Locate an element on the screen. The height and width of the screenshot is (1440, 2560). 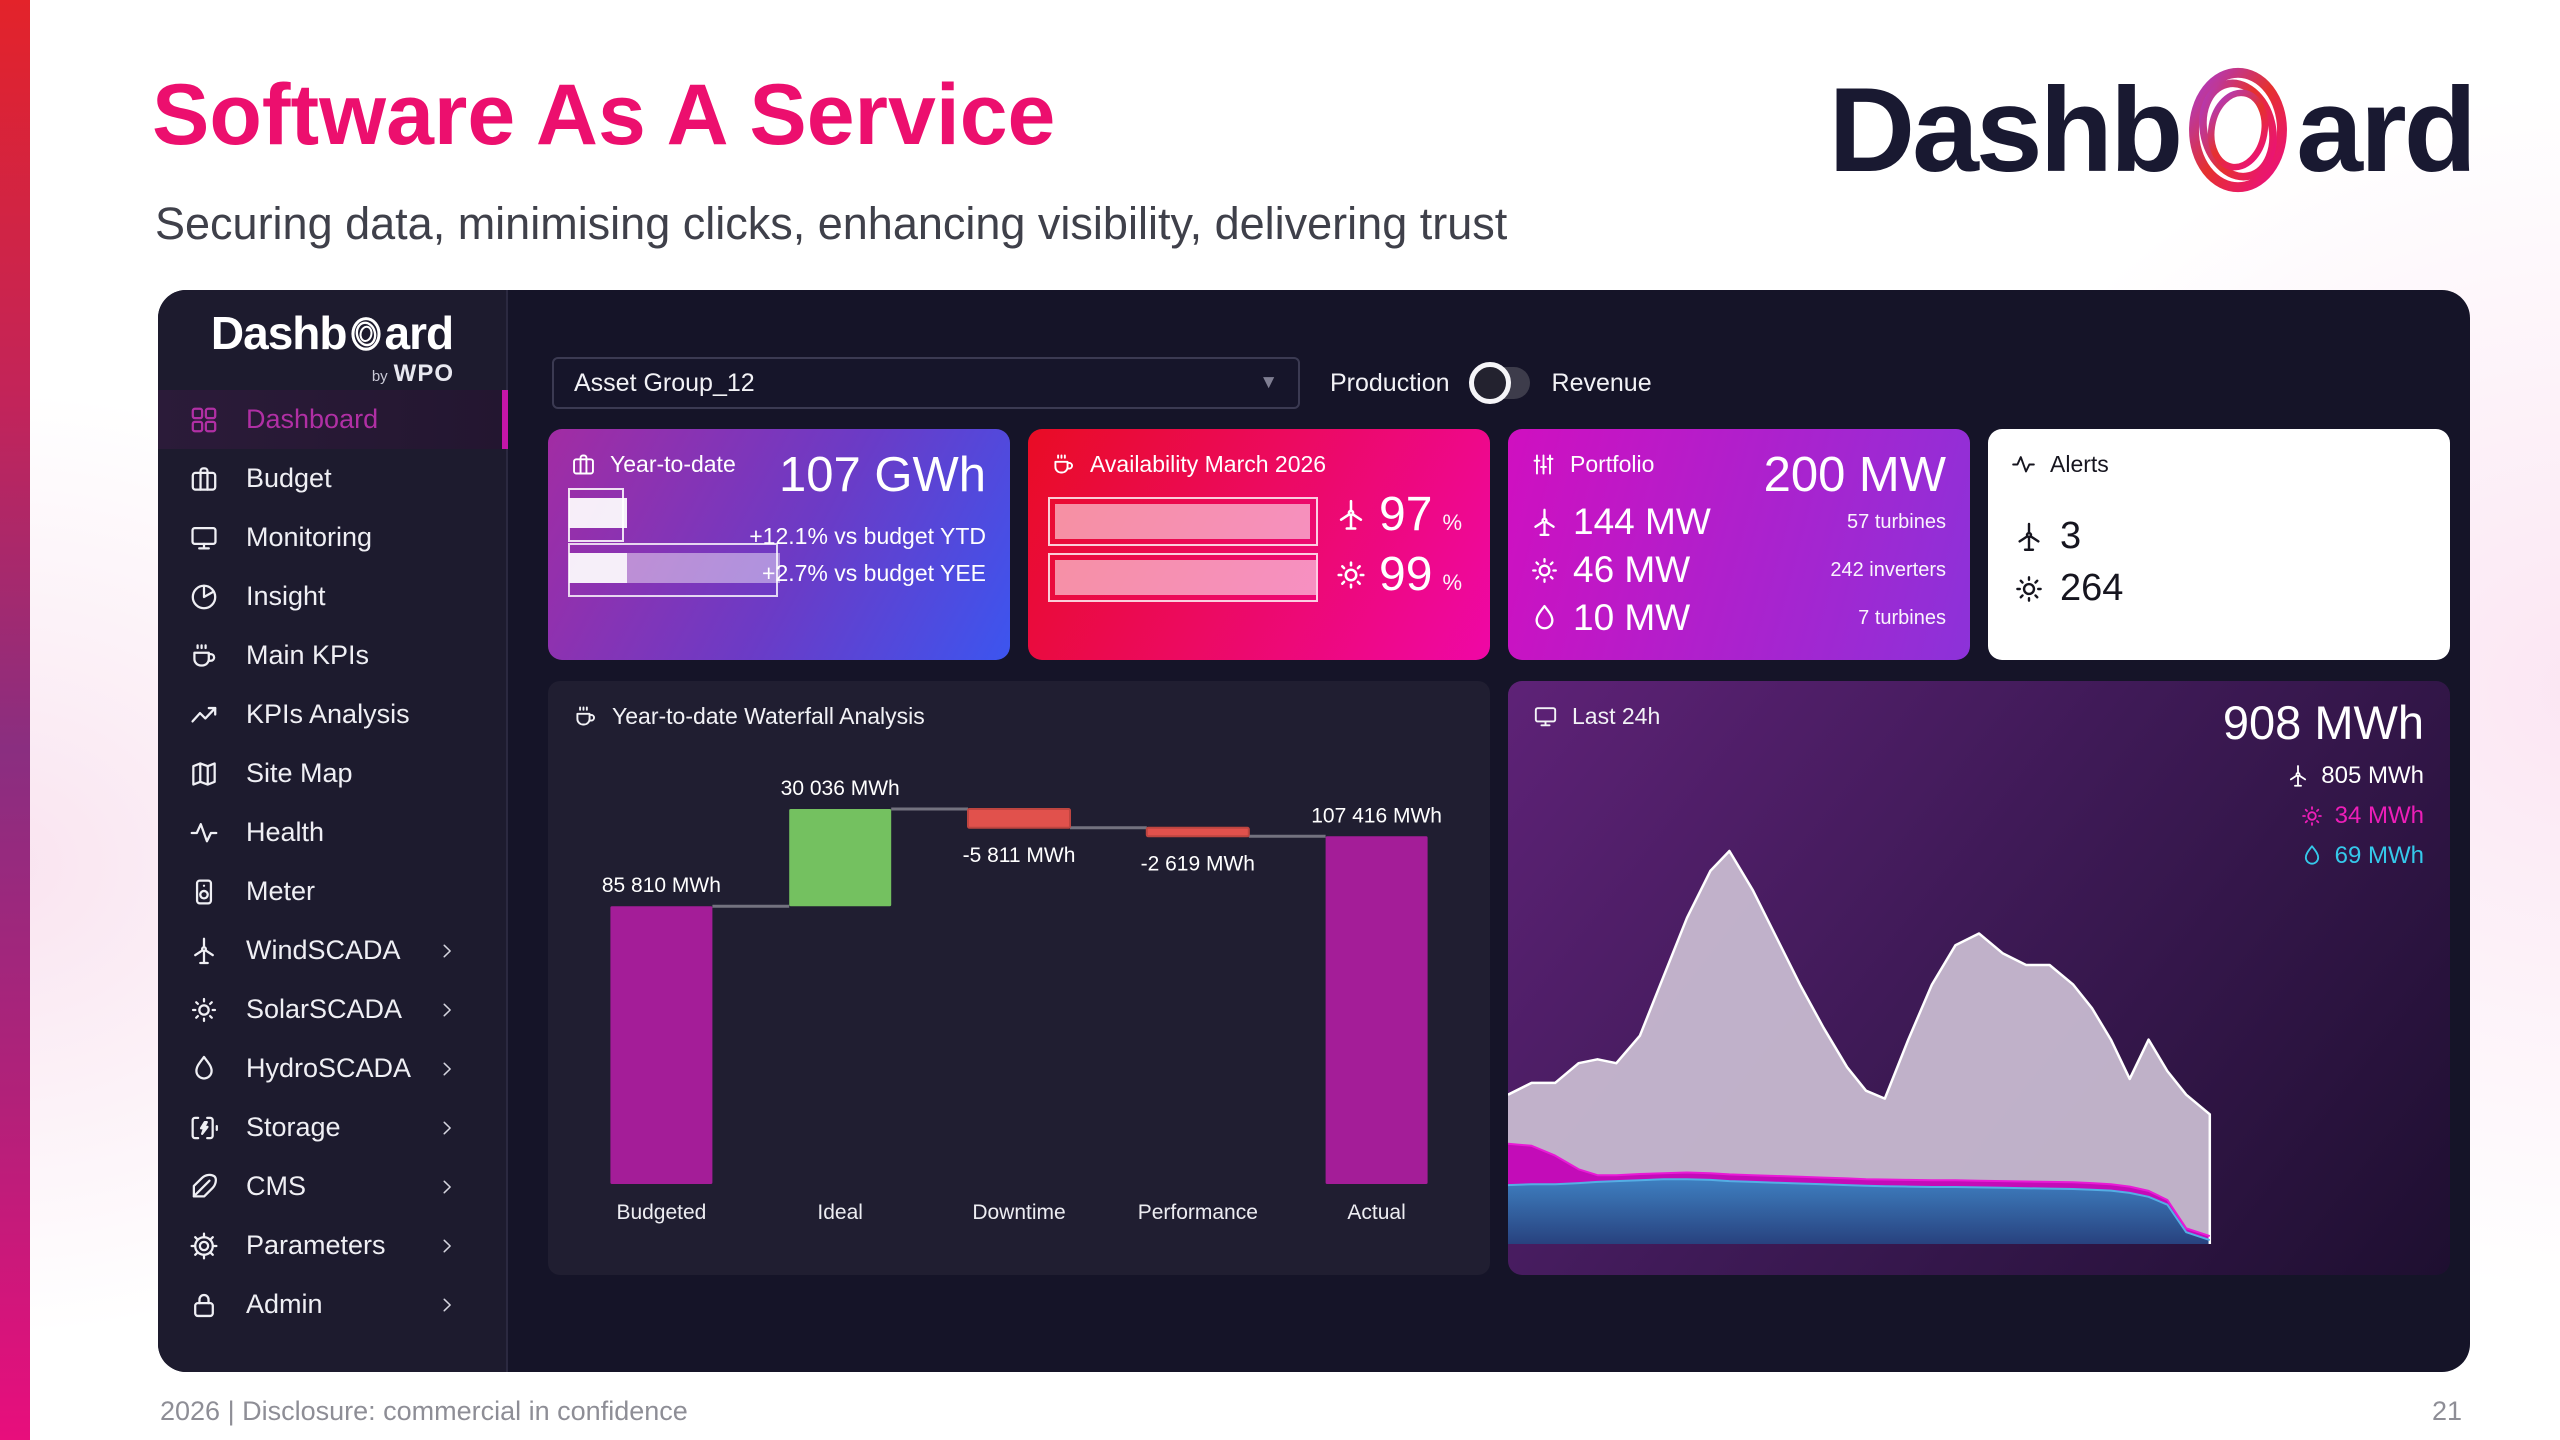
logo-text-left: Dashb is located at coordinates (2006, 130).